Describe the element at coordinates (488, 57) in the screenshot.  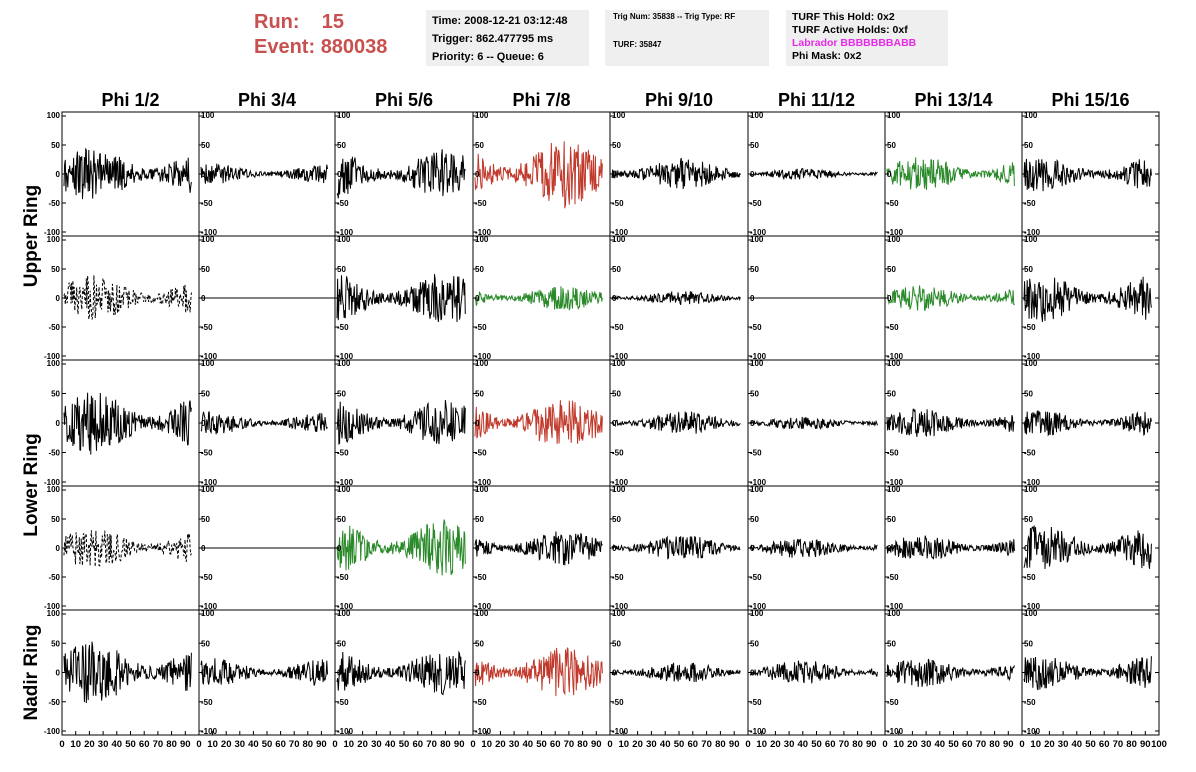
I see `priority-text: Priority: 6 -- Queue: 6` at that location.